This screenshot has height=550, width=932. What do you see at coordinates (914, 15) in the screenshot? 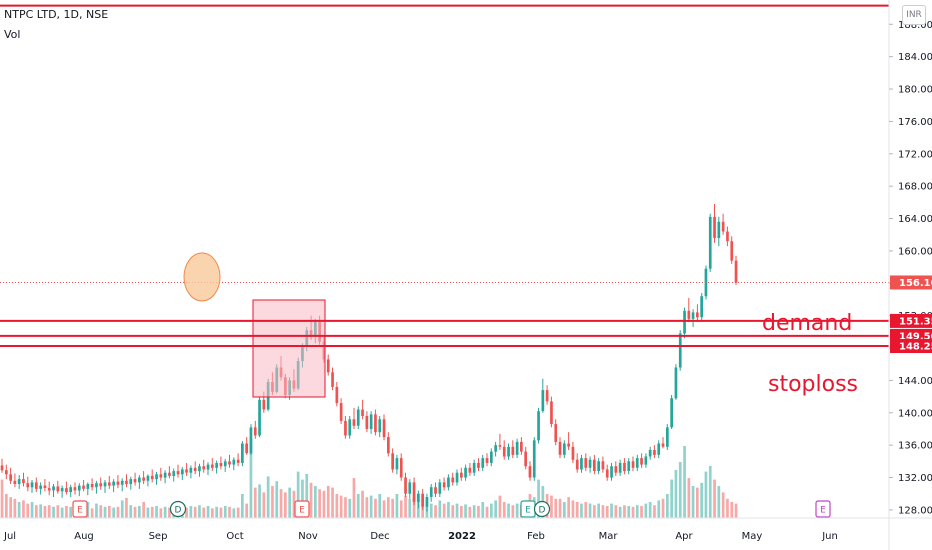
I see `currency-button: INR` at bounding box center [914, 15].